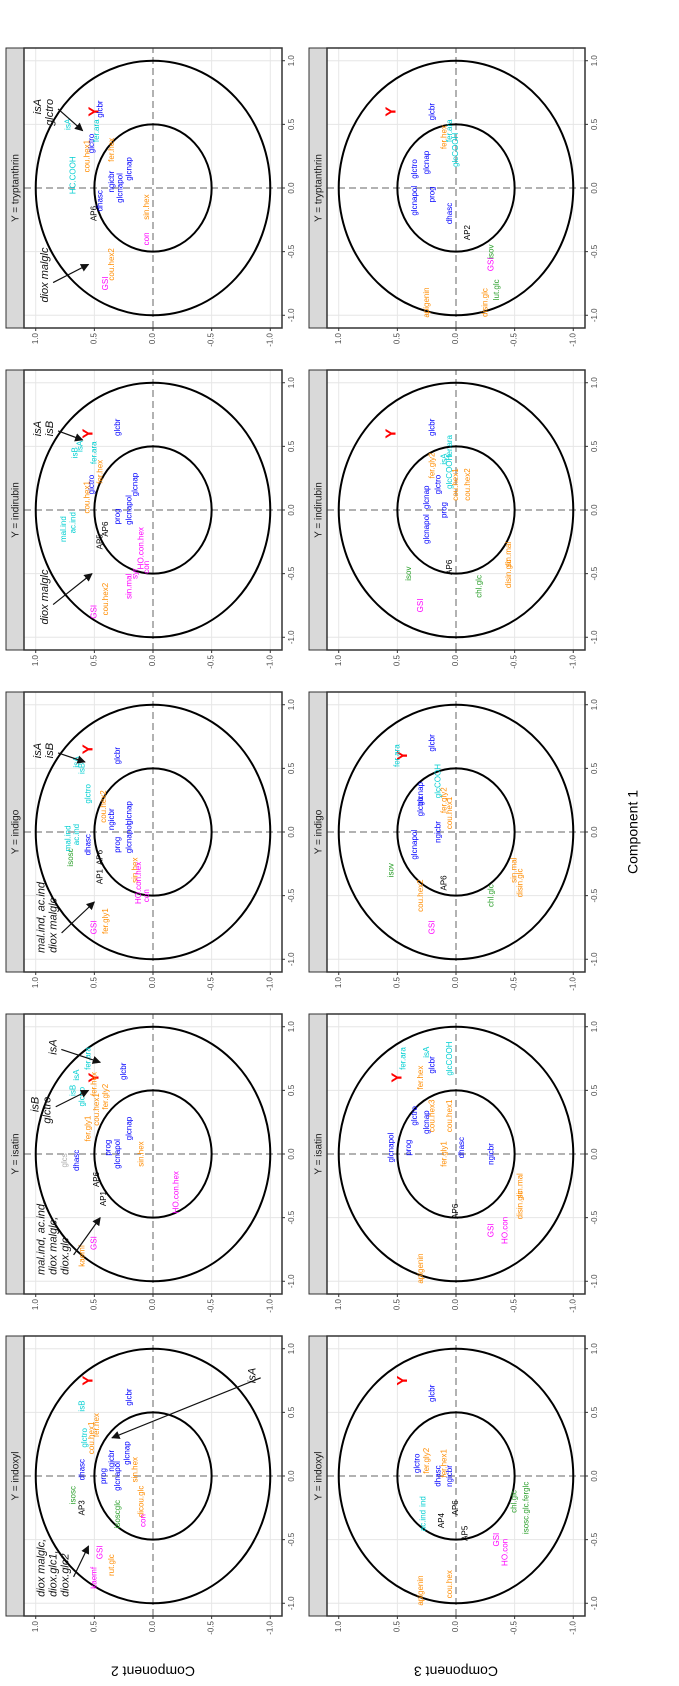  Describe the element at coordinates (45, 597) in the screenshot. I see `annotation: diox malglc` at that location.